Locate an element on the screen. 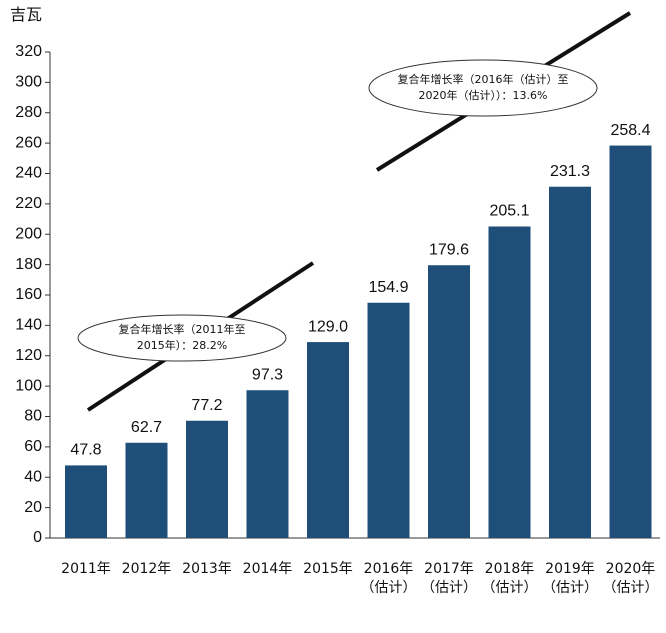  annotation: 复合年增长率（2011年至 2015年）：28.2% is located at coordinates (182, 337).